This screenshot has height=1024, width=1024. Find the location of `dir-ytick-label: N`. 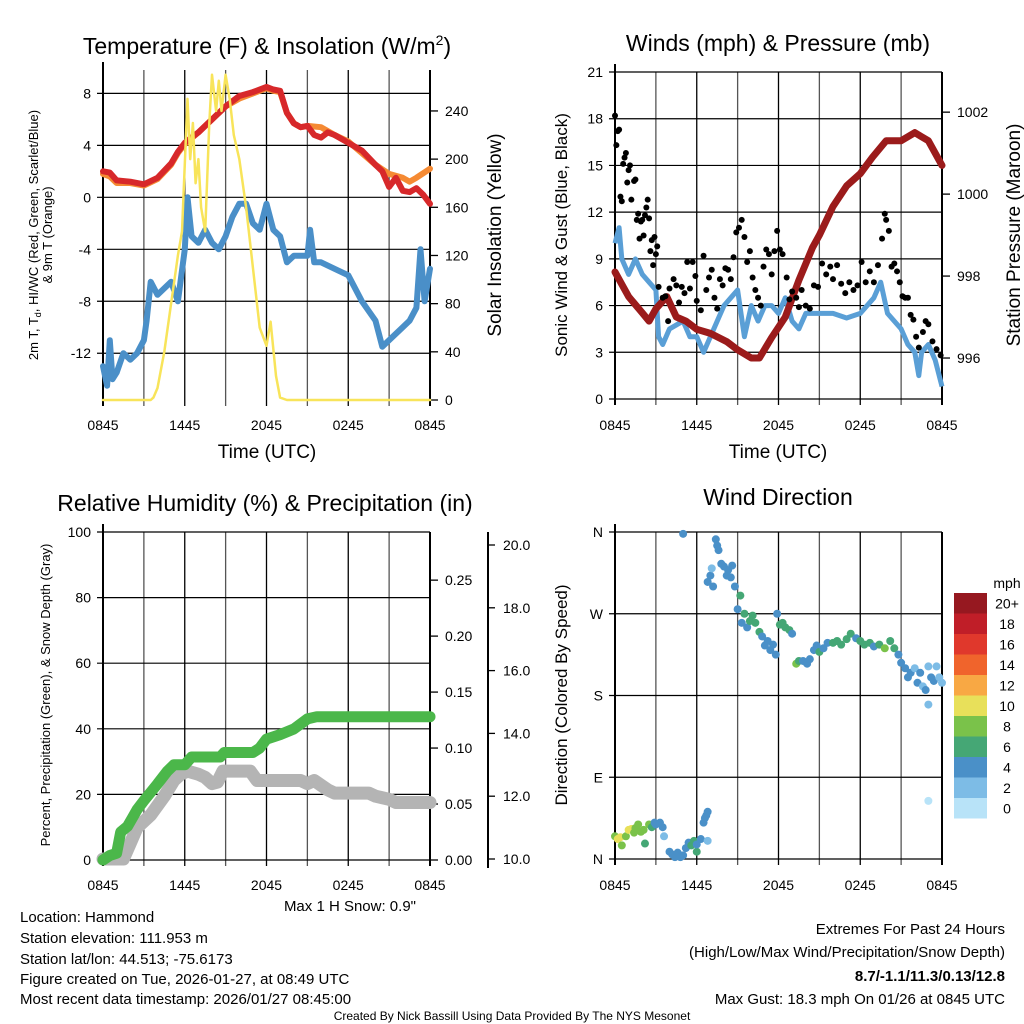

dir-ytick-label: N is located at coordinates (598, 532).